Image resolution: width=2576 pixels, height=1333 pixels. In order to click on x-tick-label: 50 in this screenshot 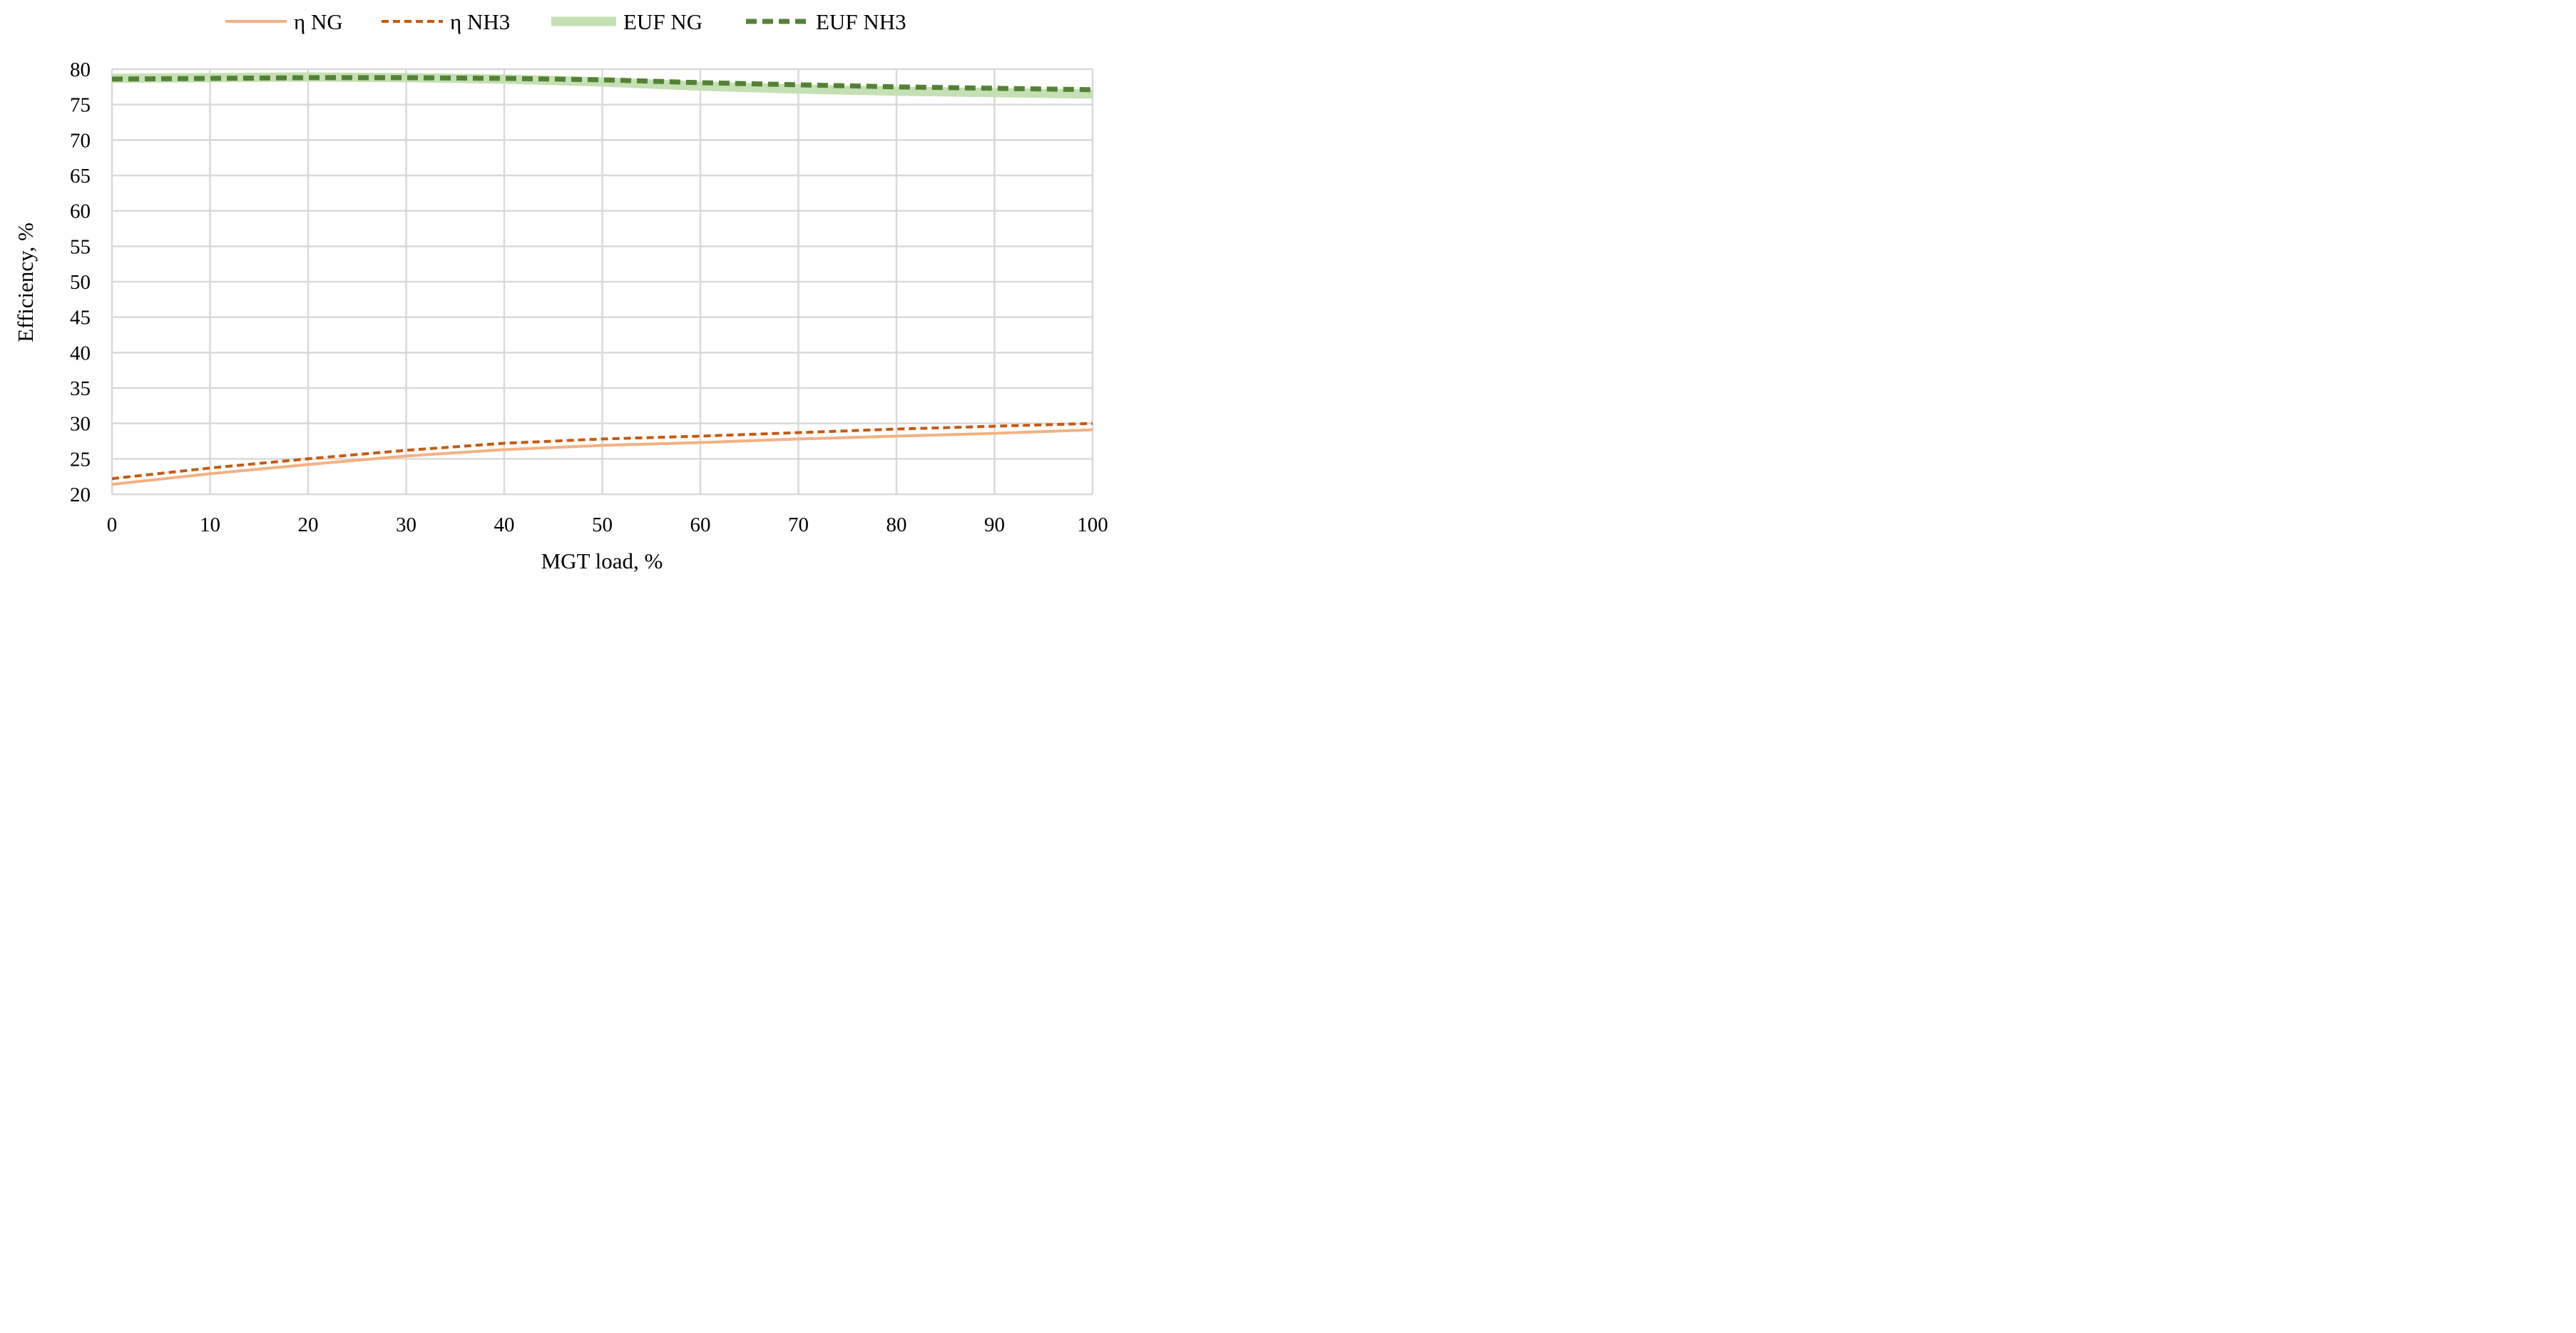, I will do `click(602, 525)`.